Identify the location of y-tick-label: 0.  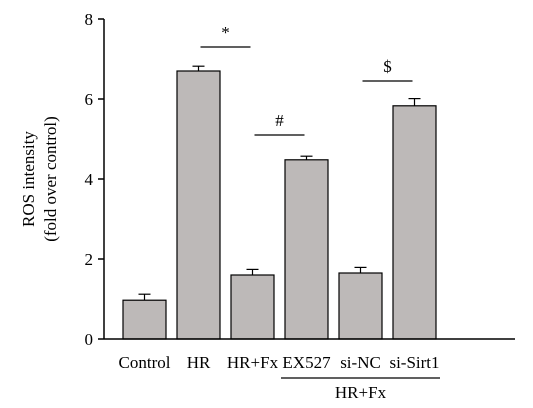
(89, 339).